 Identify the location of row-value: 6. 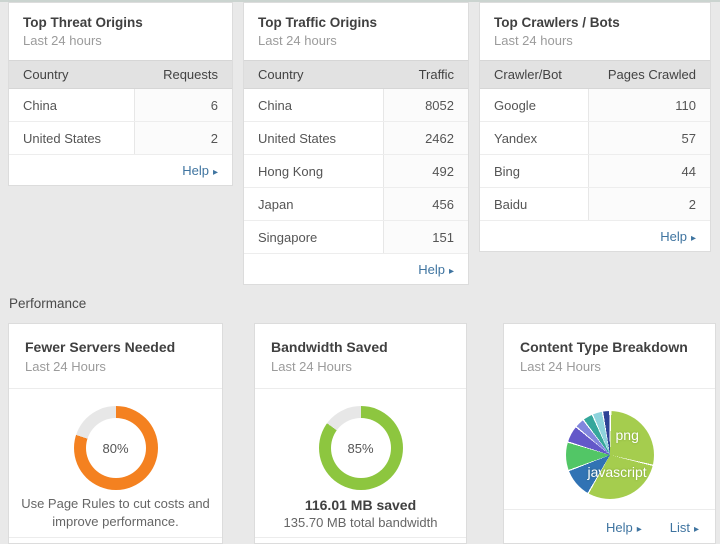
(182, 105).